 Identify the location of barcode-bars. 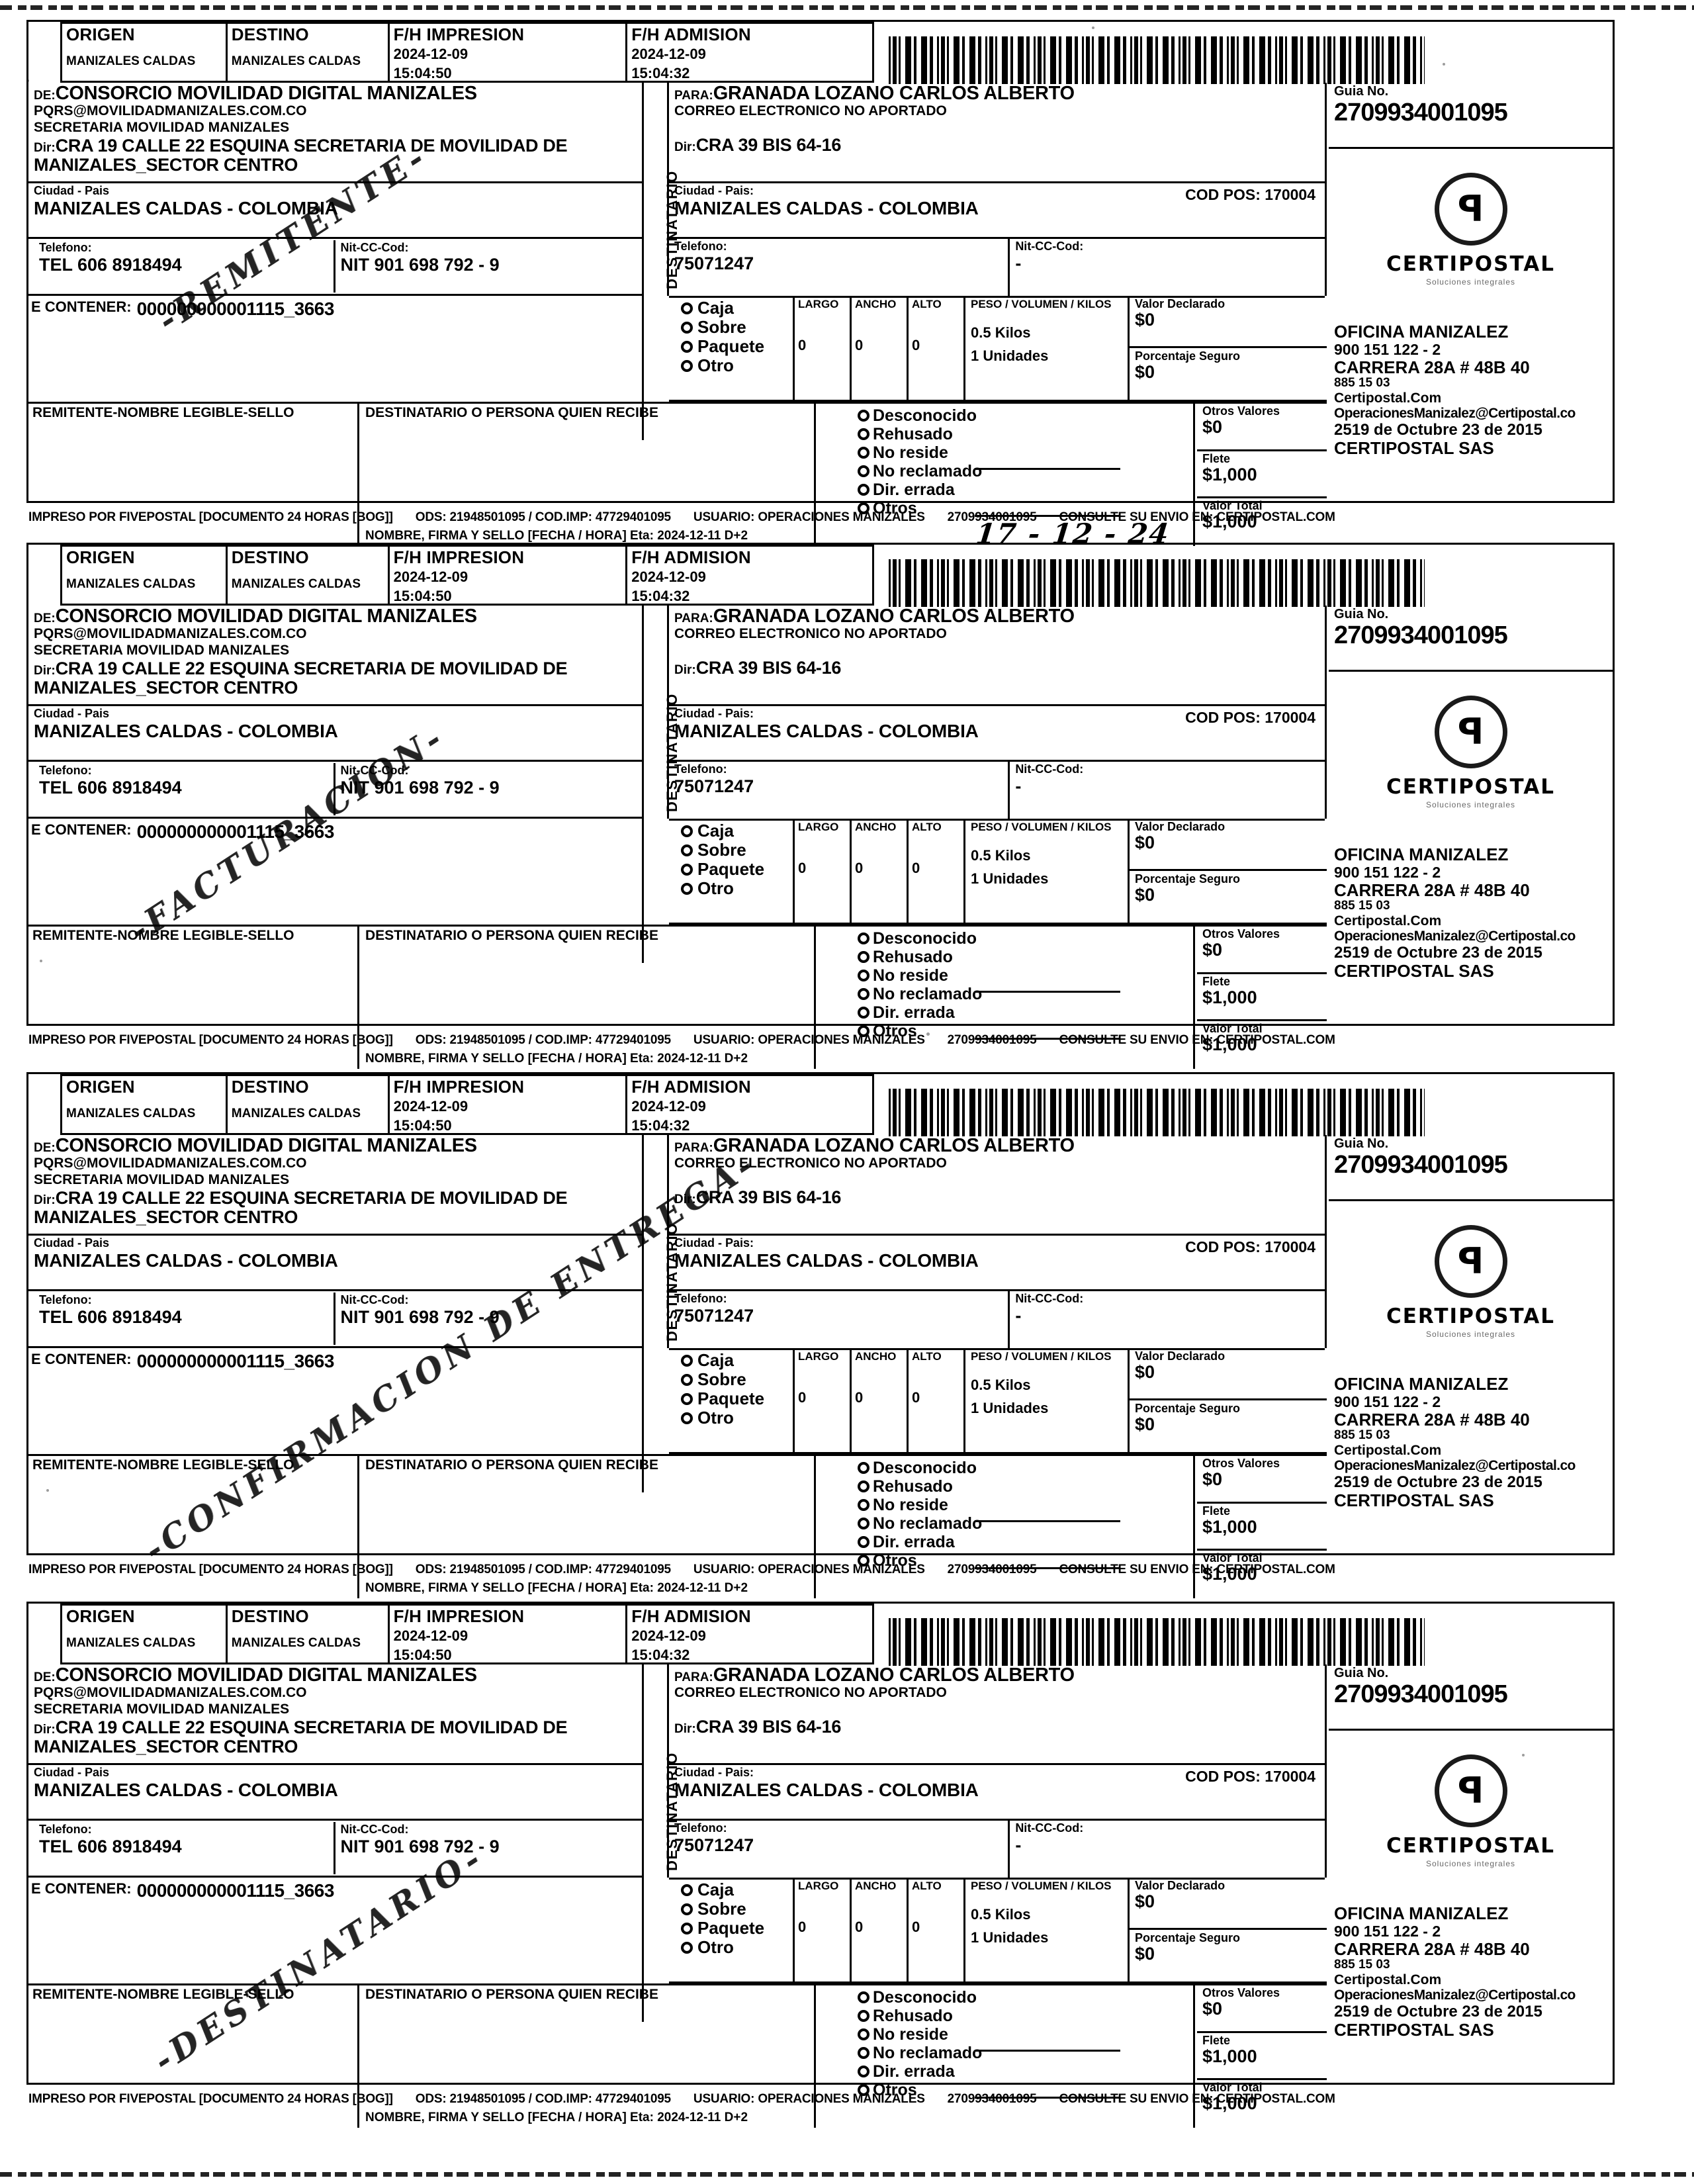
(1157, 583).